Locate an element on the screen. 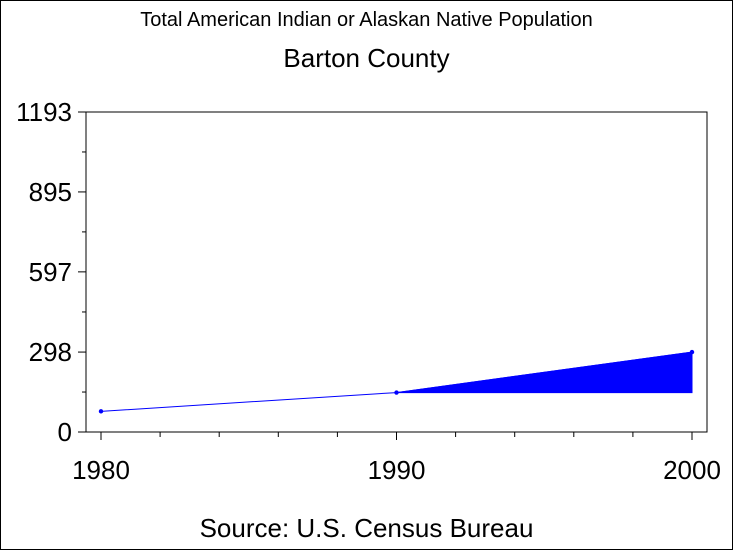  x-axis: 1980 1990 2000 is located at coordinates (396, 458).